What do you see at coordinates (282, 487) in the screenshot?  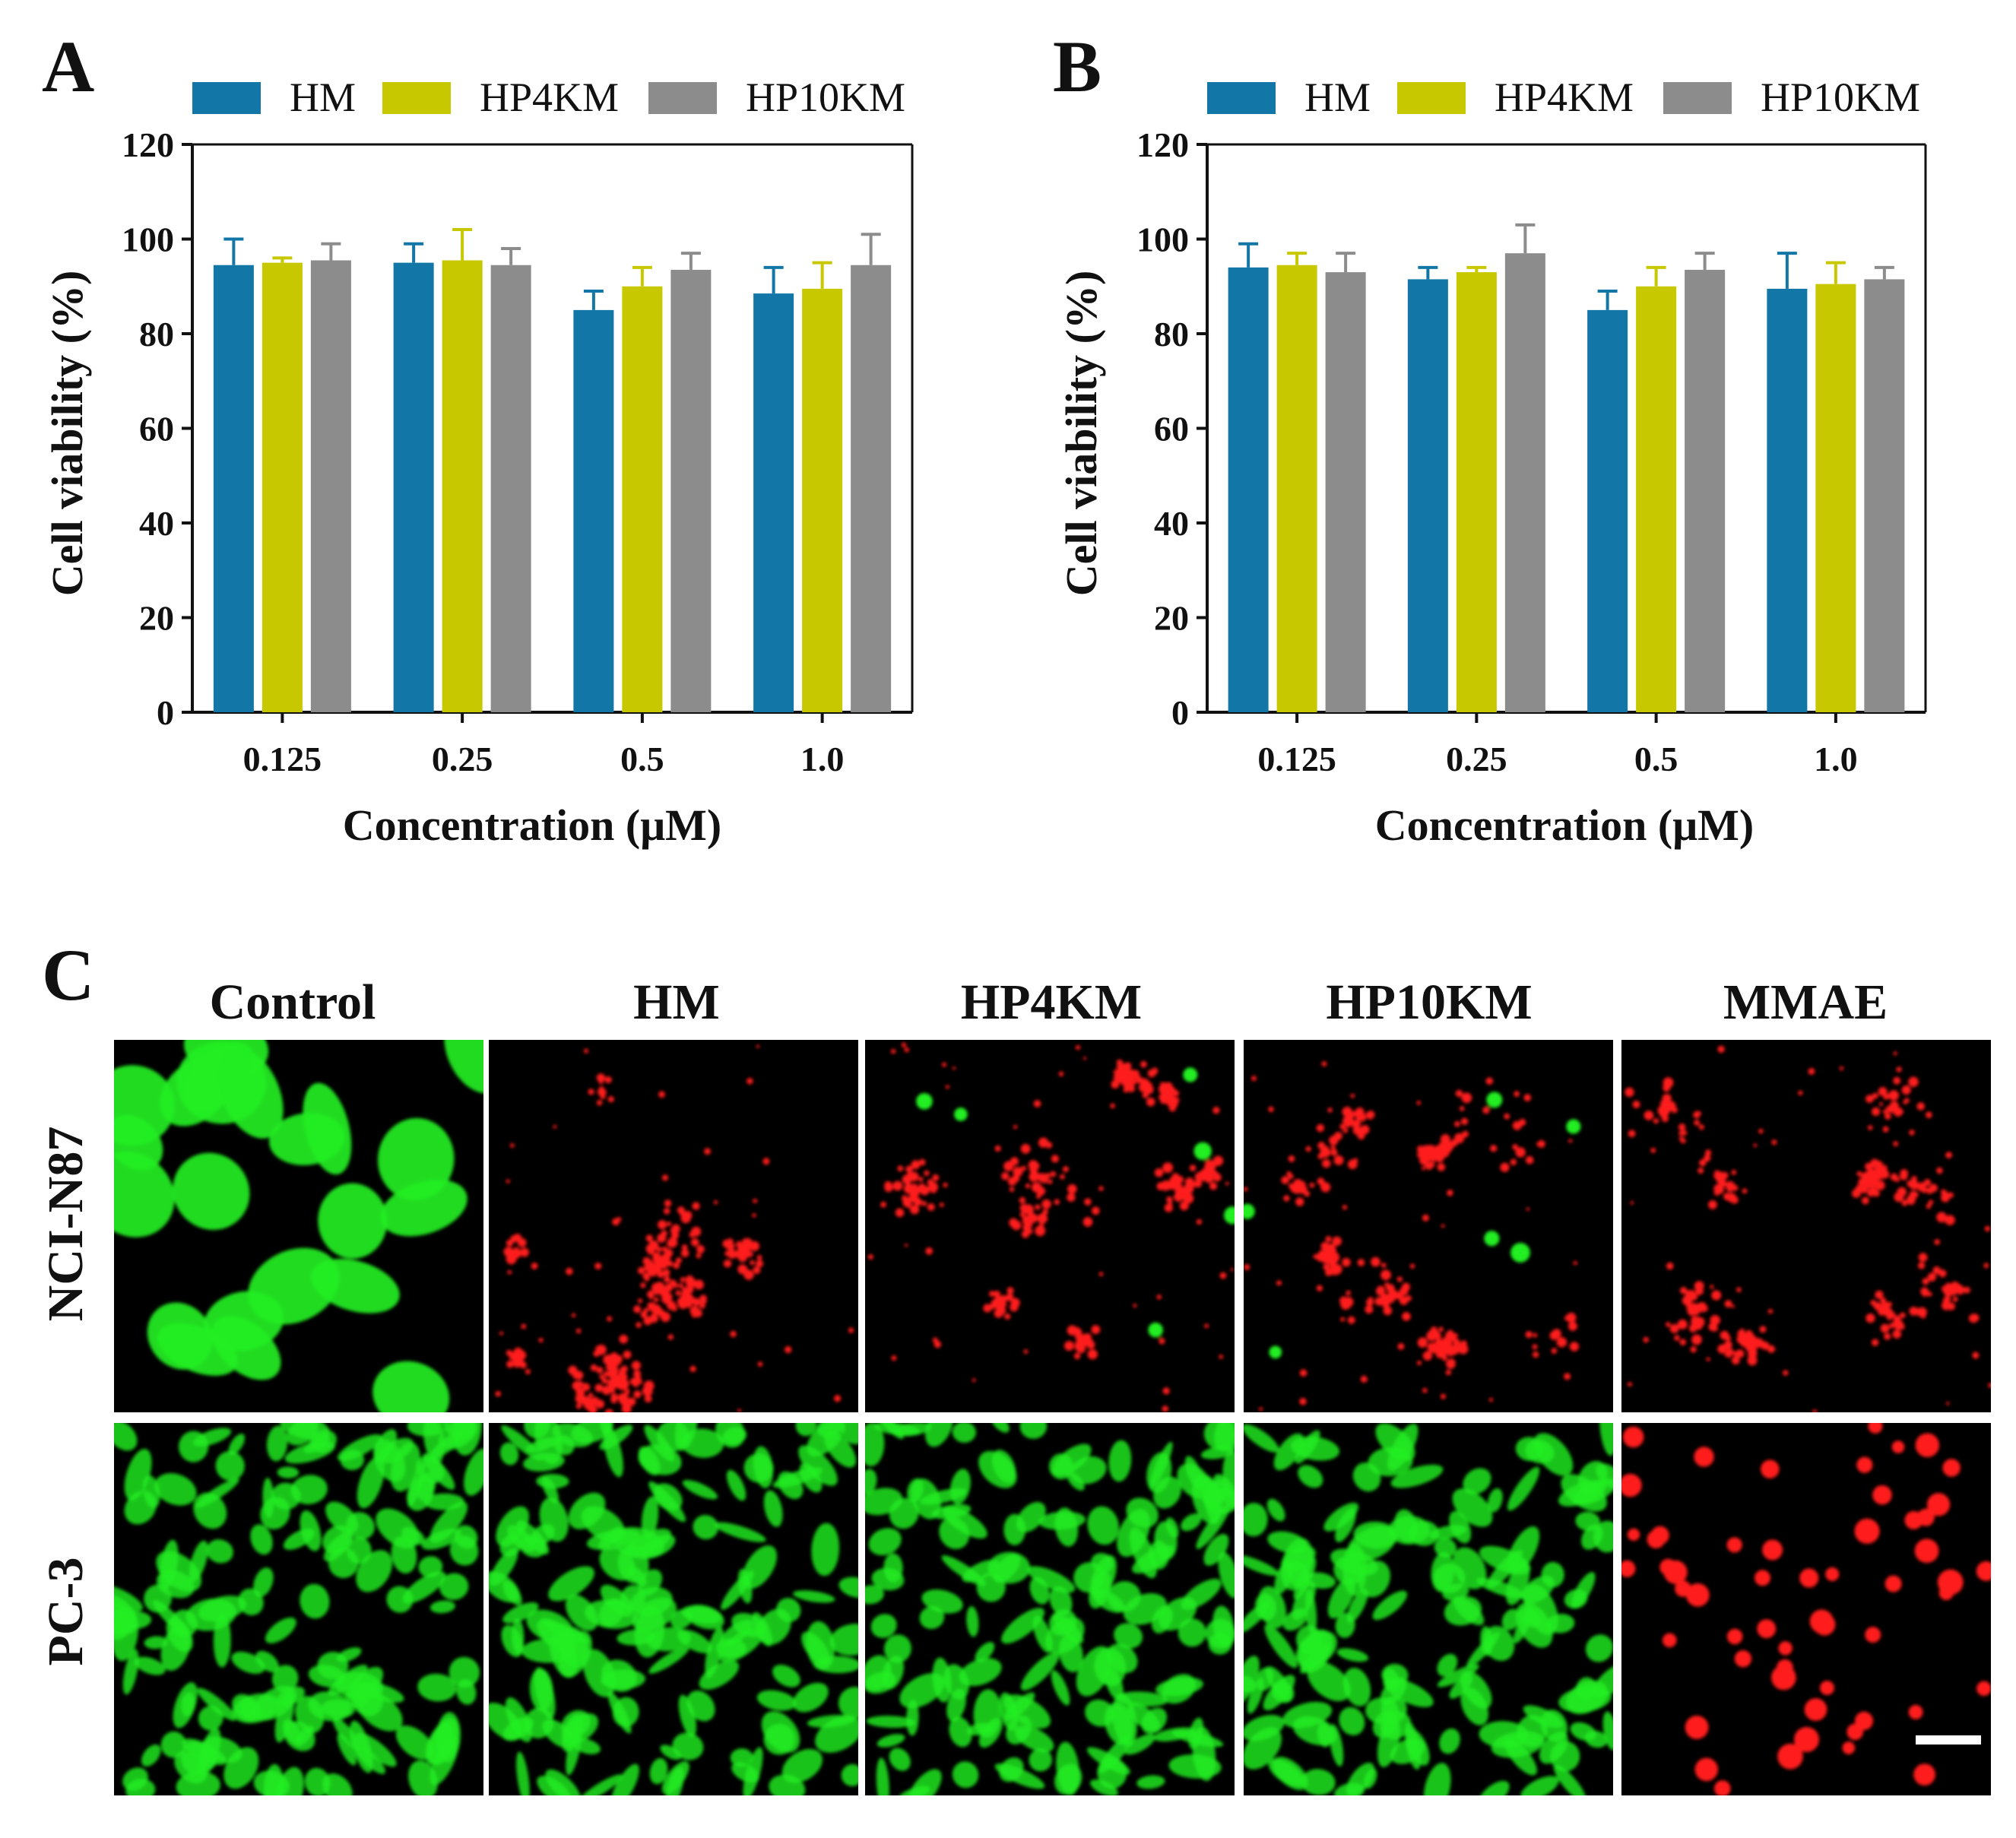 I see `panel-a-bar-hp4km-0.125` at bounding box center [282, 487].